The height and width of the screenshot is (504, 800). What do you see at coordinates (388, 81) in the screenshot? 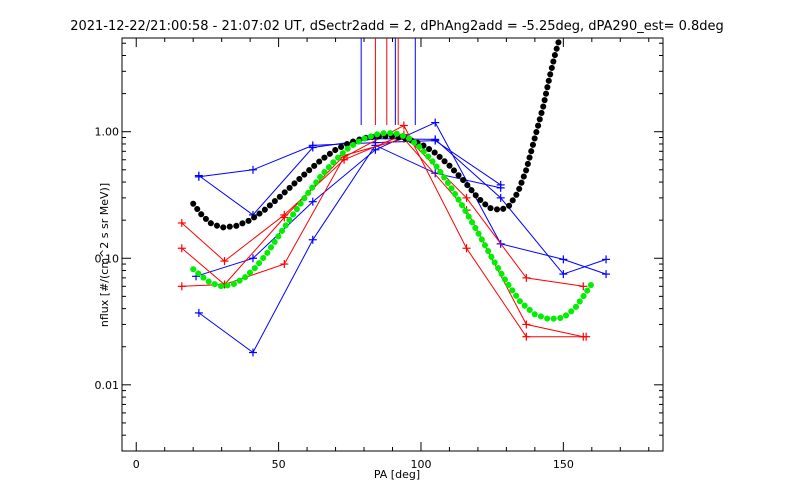
I see `vertical-markers` at bounding box center [388, 81].